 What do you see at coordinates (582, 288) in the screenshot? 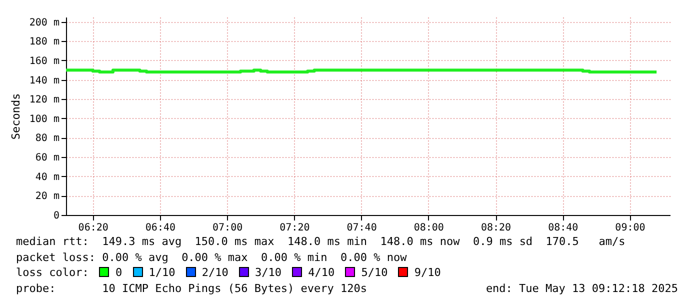
I see `text: end: Tue May 13 09:12:18 2025` at bounding box center [582, 288].